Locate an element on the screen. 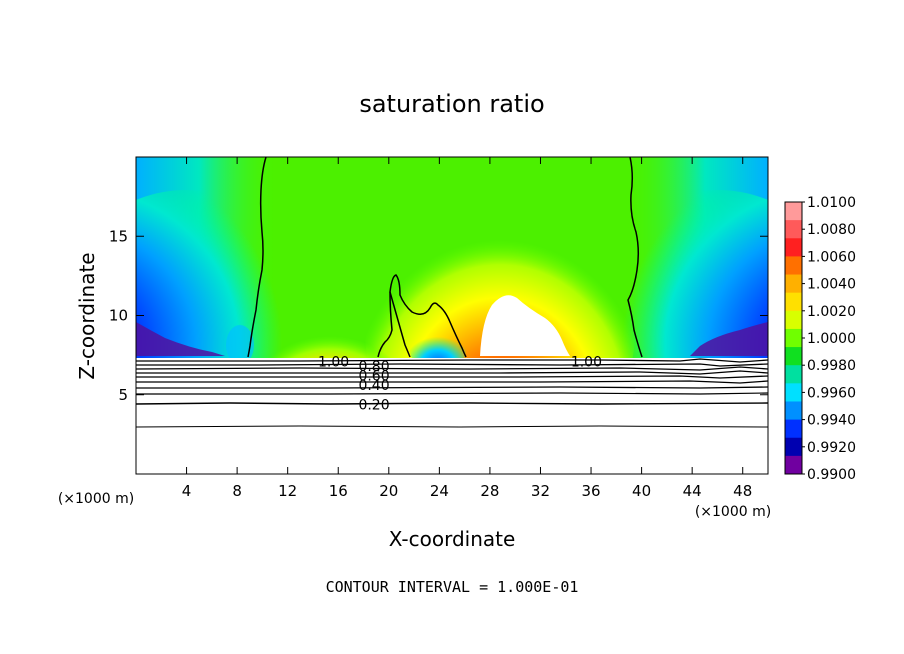 This screenshot has width=904, height=654. colorbar-label: 1.0060 is located at coordinates (831, 257).